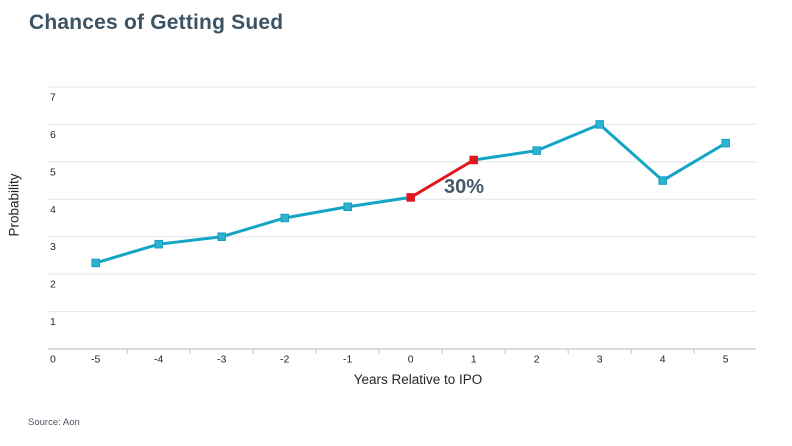  What do you see at coordinates (54, 422) in the screenshot?
I see `source-note: Source: Aon` at bounding box center [54, 422].